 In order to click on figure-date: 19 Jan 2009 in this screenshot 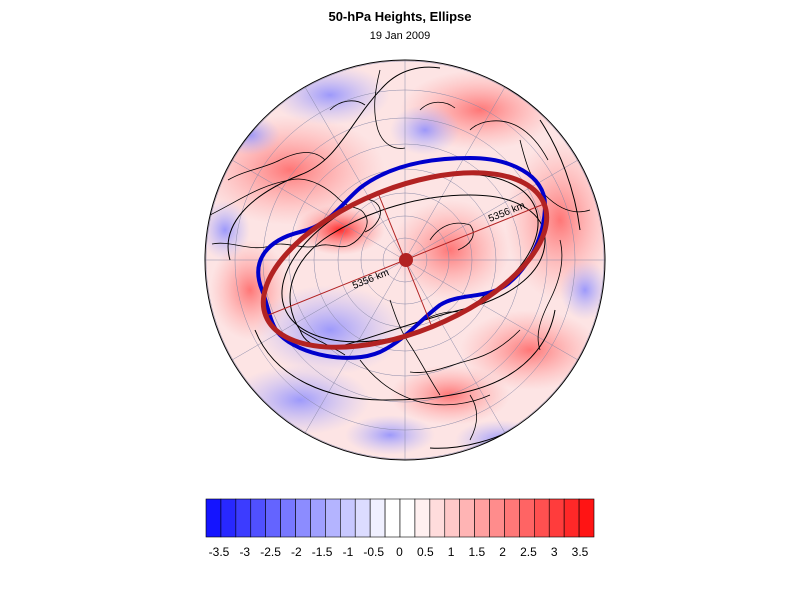, I will do `click(400, 36)`.